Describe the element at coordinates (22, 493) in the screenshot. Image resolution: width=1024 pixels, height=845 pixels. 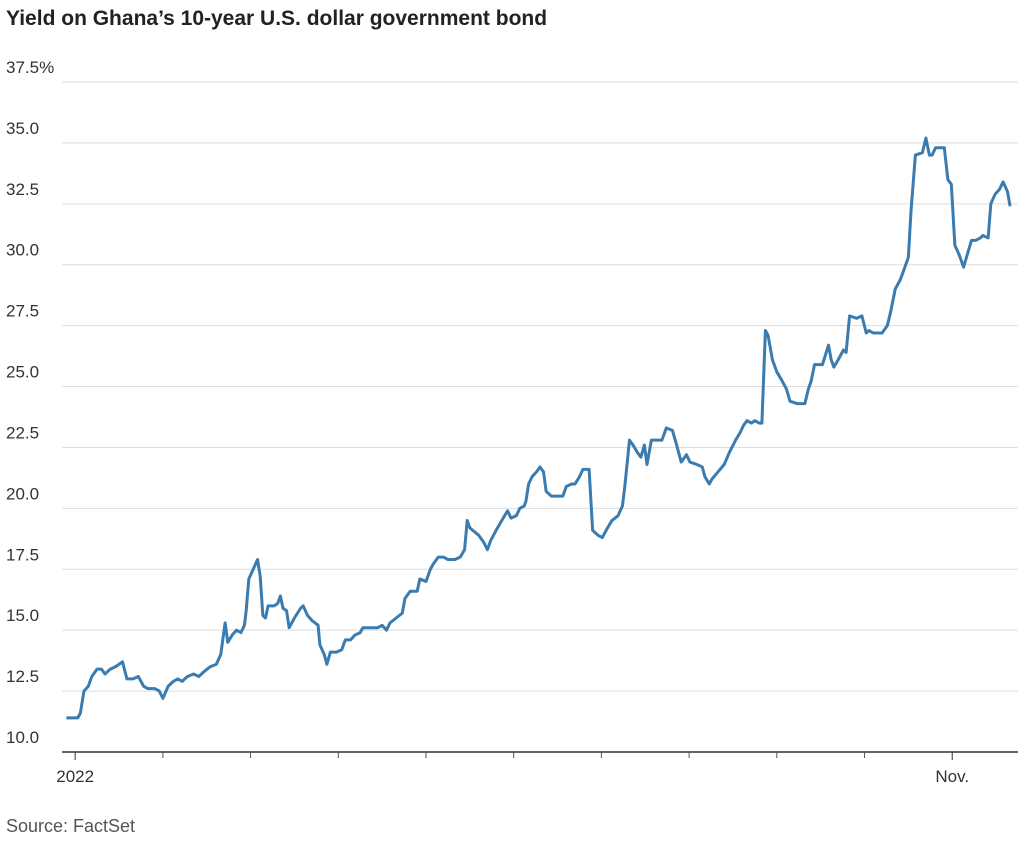
I see `y-tick-label: 20.0` at that location.